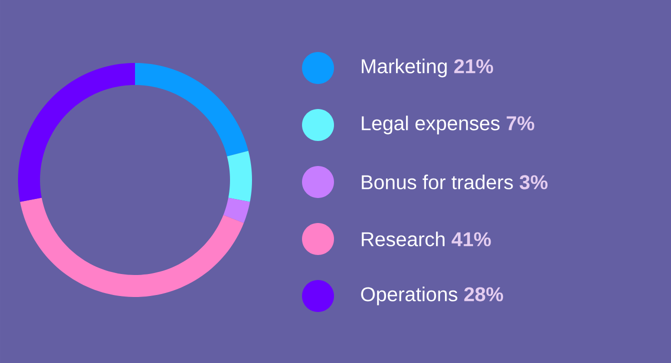  Describe the element at coordinates (437, 182) in the screenshot. I see `legend-label: Bonus for traders` at that location.